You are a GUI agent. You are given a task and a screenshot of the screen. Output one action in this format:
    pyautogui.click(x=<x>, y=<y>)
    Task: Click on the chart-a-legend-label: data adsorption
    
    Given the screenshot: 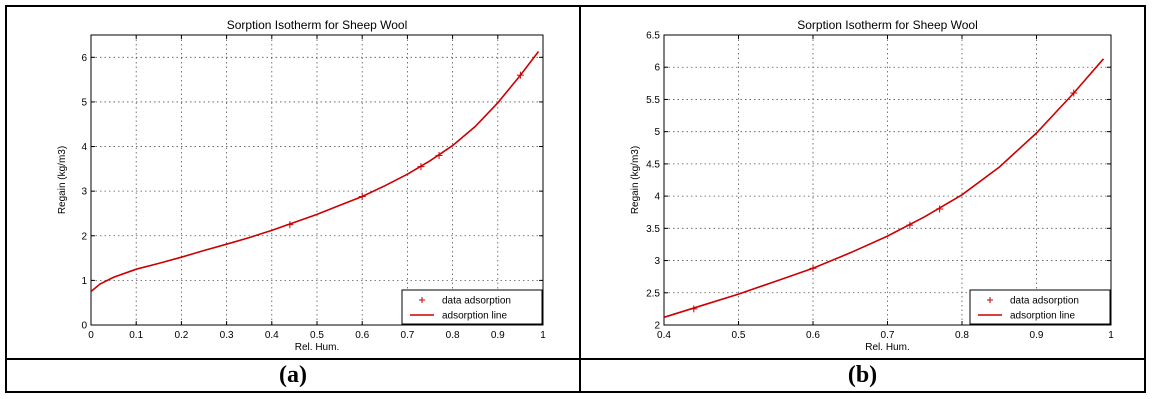 What is the action you would take?
    pyautogui.click(x=476, y=301)
    